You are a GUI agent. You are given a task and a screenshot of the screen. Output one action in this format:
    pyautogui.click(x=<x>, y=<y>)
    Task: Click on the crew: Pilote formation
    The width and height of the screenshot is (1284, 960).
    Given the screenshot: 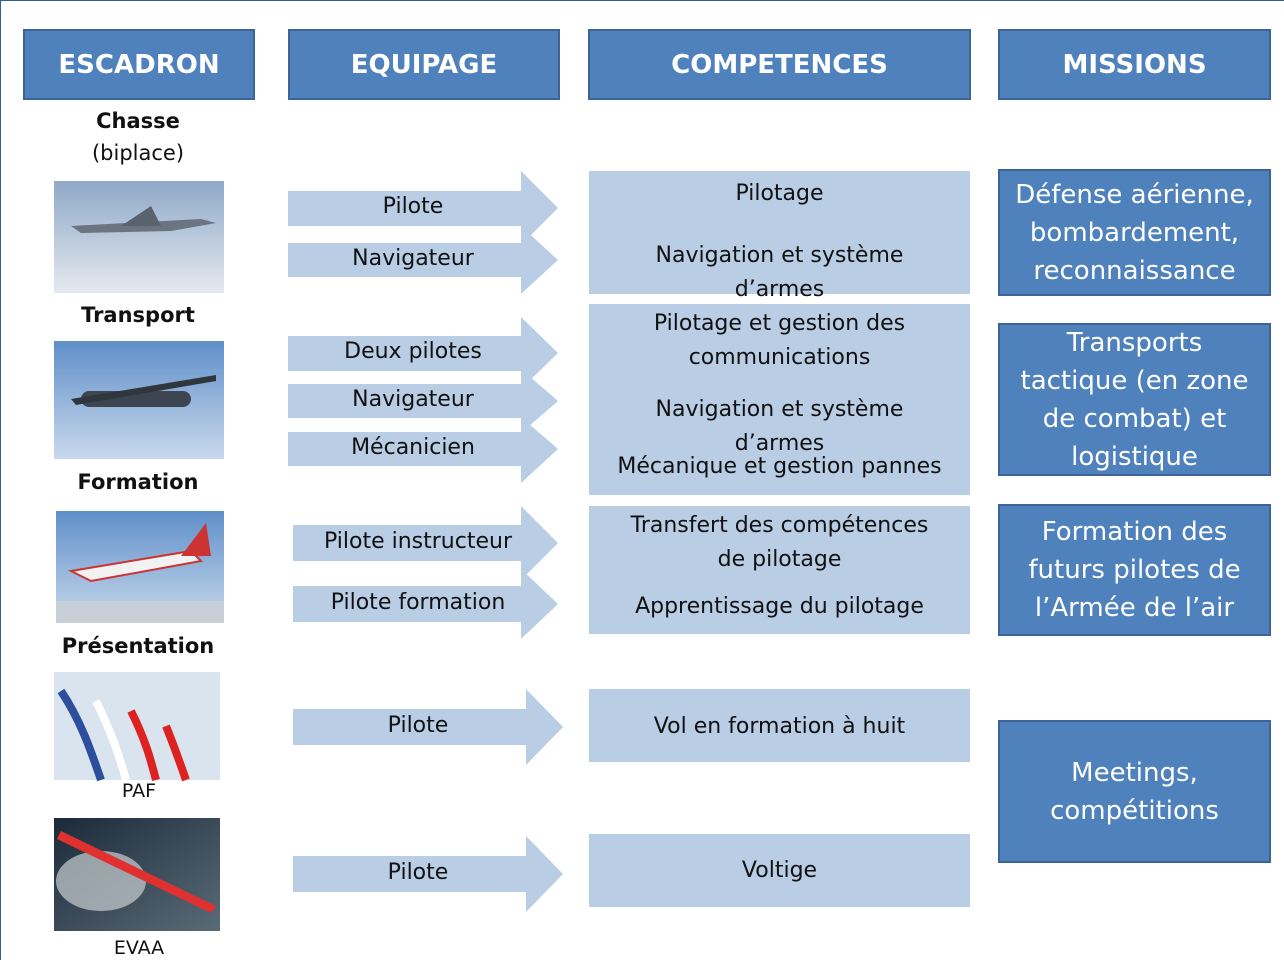 What is the action you would take?
    pyautogui.click(x=418, y=602)
    